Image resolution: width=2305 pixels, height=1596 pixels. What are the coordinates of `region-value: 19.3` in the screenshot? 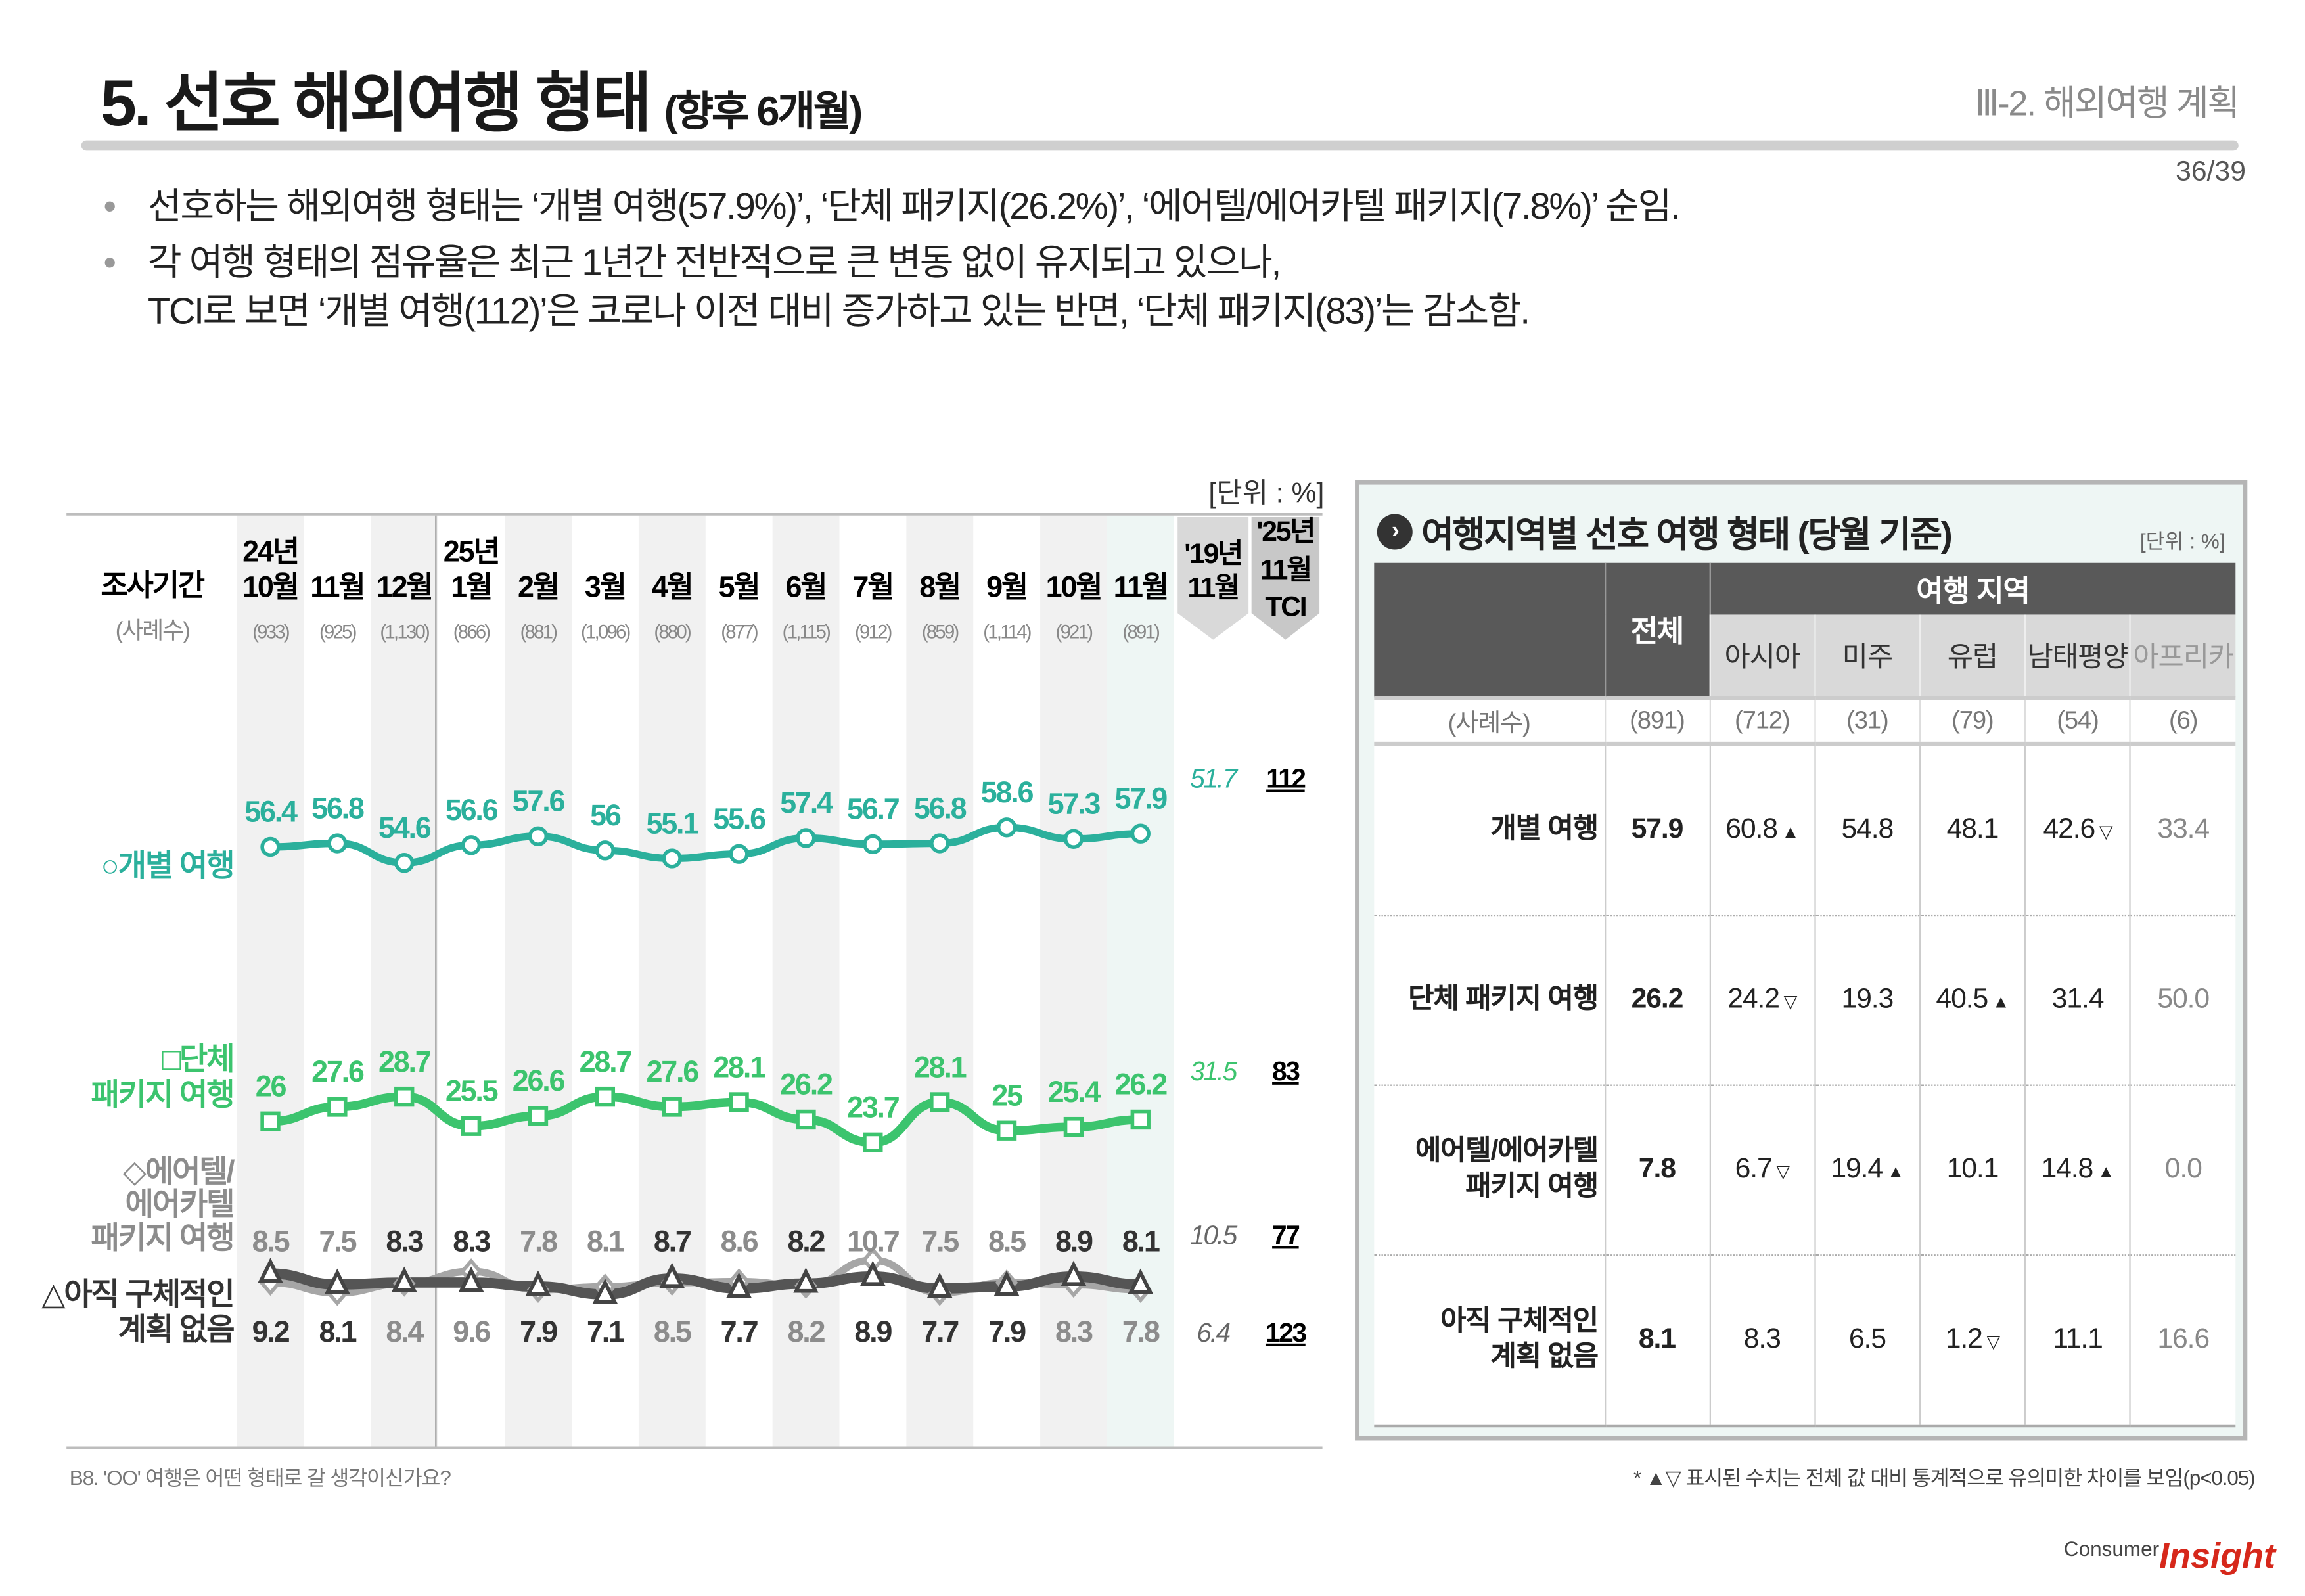 It's located at (1867, 999).